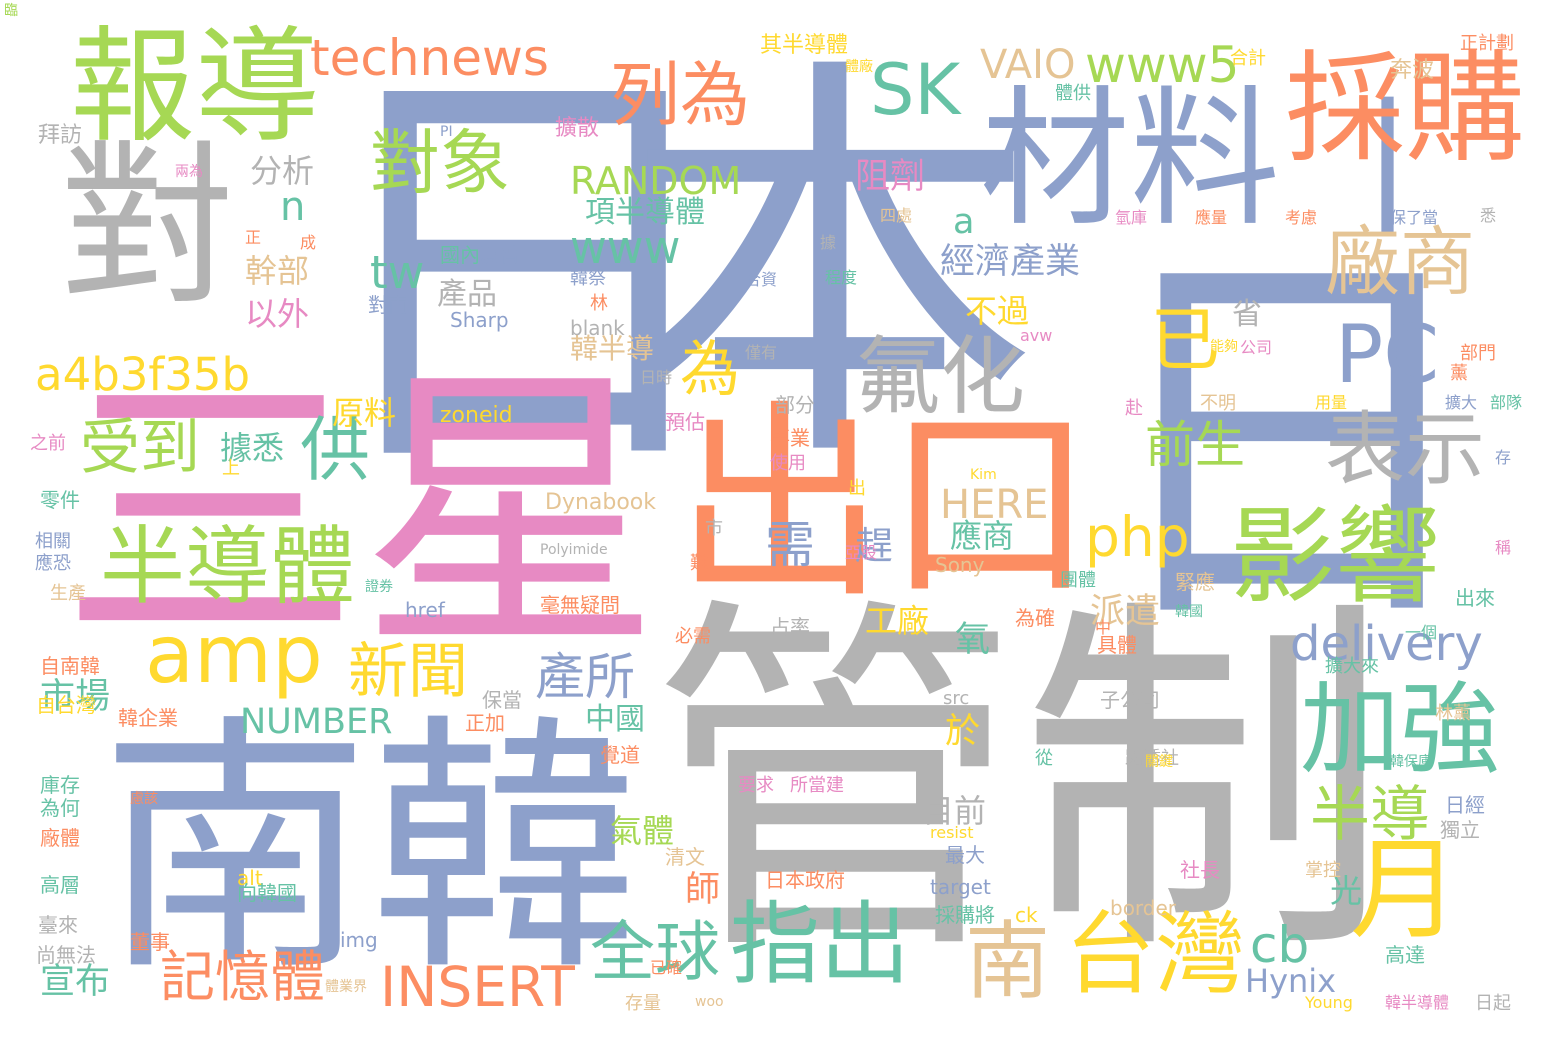  Describe the element at coordinates (364, 413) in the screenshot. I see `cloud-word: 原料` at that location.